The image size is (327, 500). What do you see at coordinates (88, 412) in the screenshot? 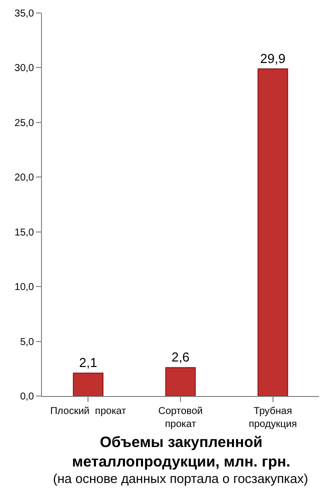
I see `x-tick-label: Плоский прокат` at bounding box center [88, 412].